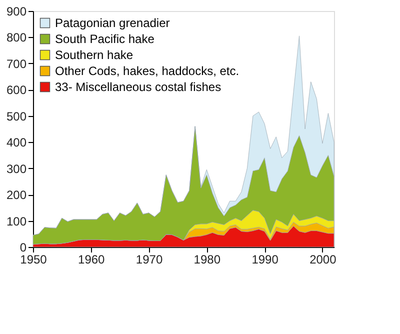  Describe the element at coordinates (16, 169) in the screenshot. I see `y-tick-label: 300` at that location.